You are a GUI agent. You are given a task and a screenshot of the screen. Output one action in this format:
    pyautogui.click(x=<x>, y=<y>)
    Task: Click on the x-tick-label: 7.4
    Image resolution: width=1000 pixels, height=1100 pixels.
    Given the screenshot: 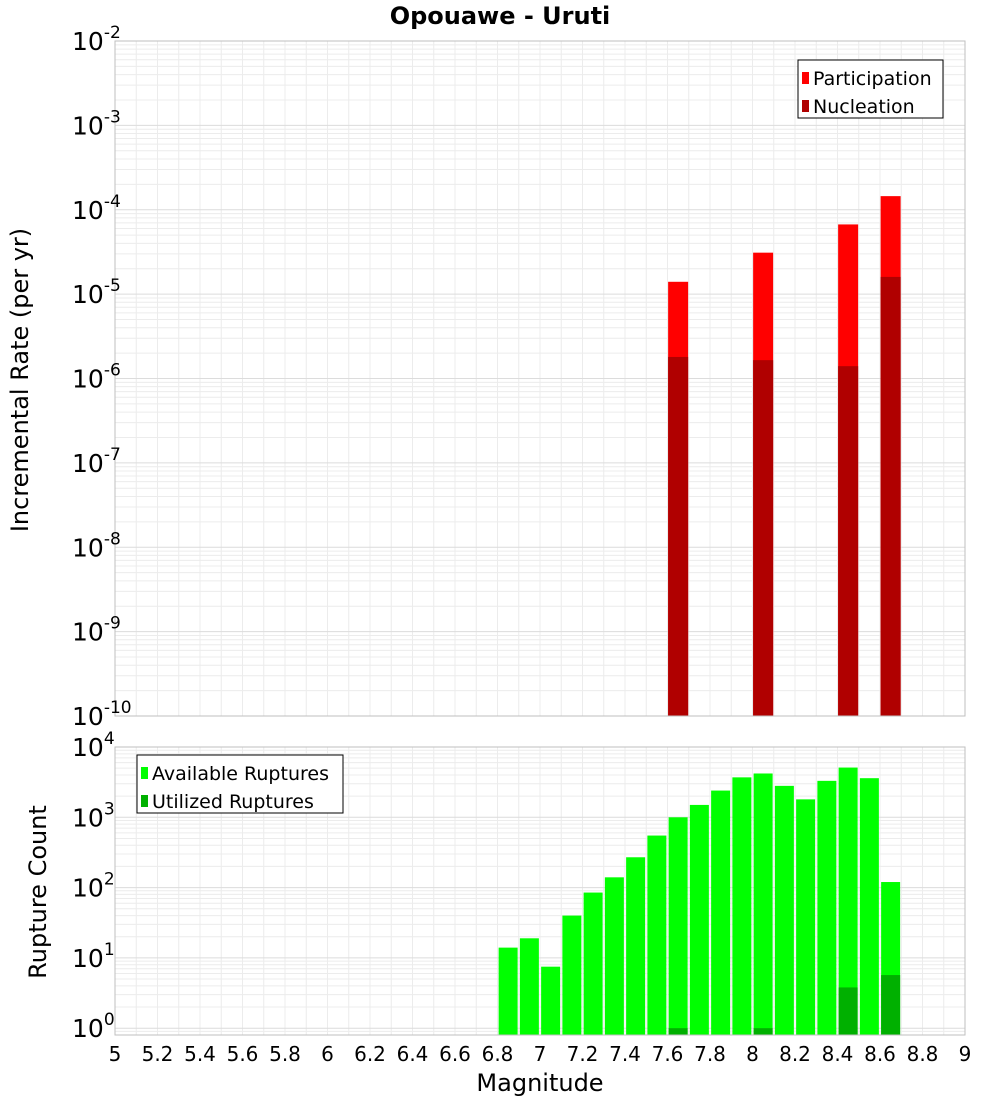 What is the action you would take?
    pyautogui.click(x=625, y=1054)
    